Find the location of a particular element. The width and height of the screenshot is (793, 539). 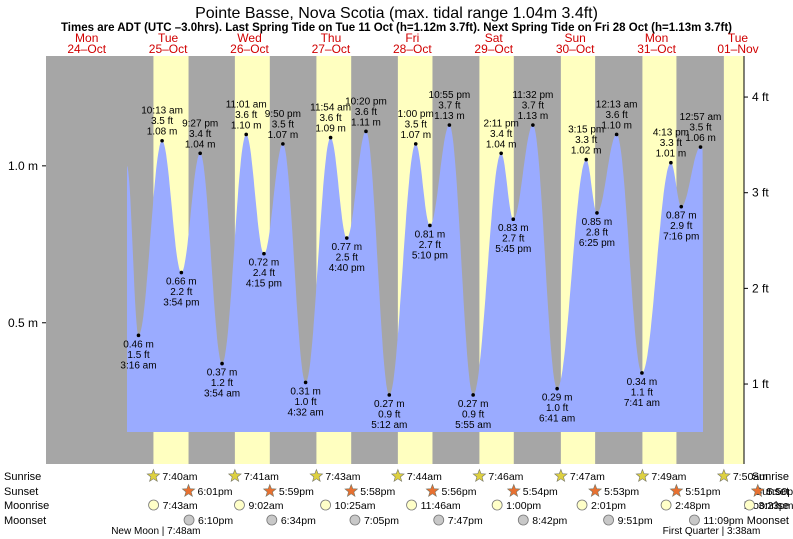

sunset-time-0: 6:01pm is located at coordinates (215, 492).